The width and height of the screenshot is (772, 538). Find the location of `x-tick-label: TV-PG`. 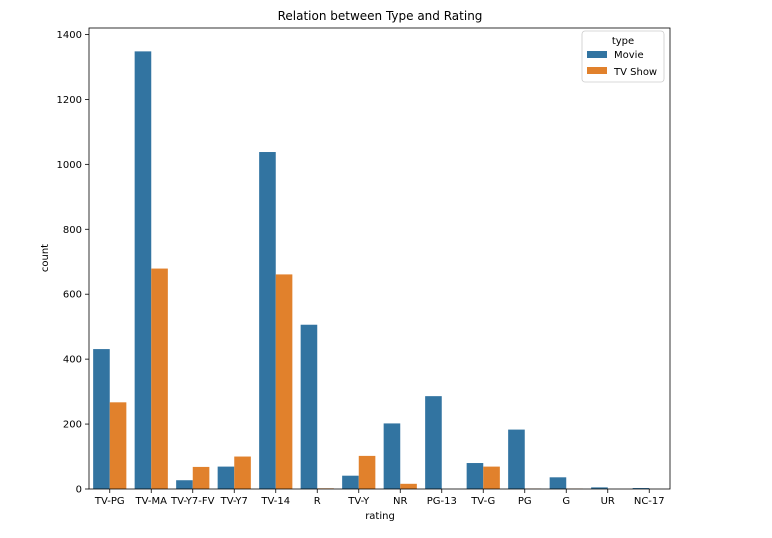

x-tick-label: TV-PG is located at coordinates (109, 501).